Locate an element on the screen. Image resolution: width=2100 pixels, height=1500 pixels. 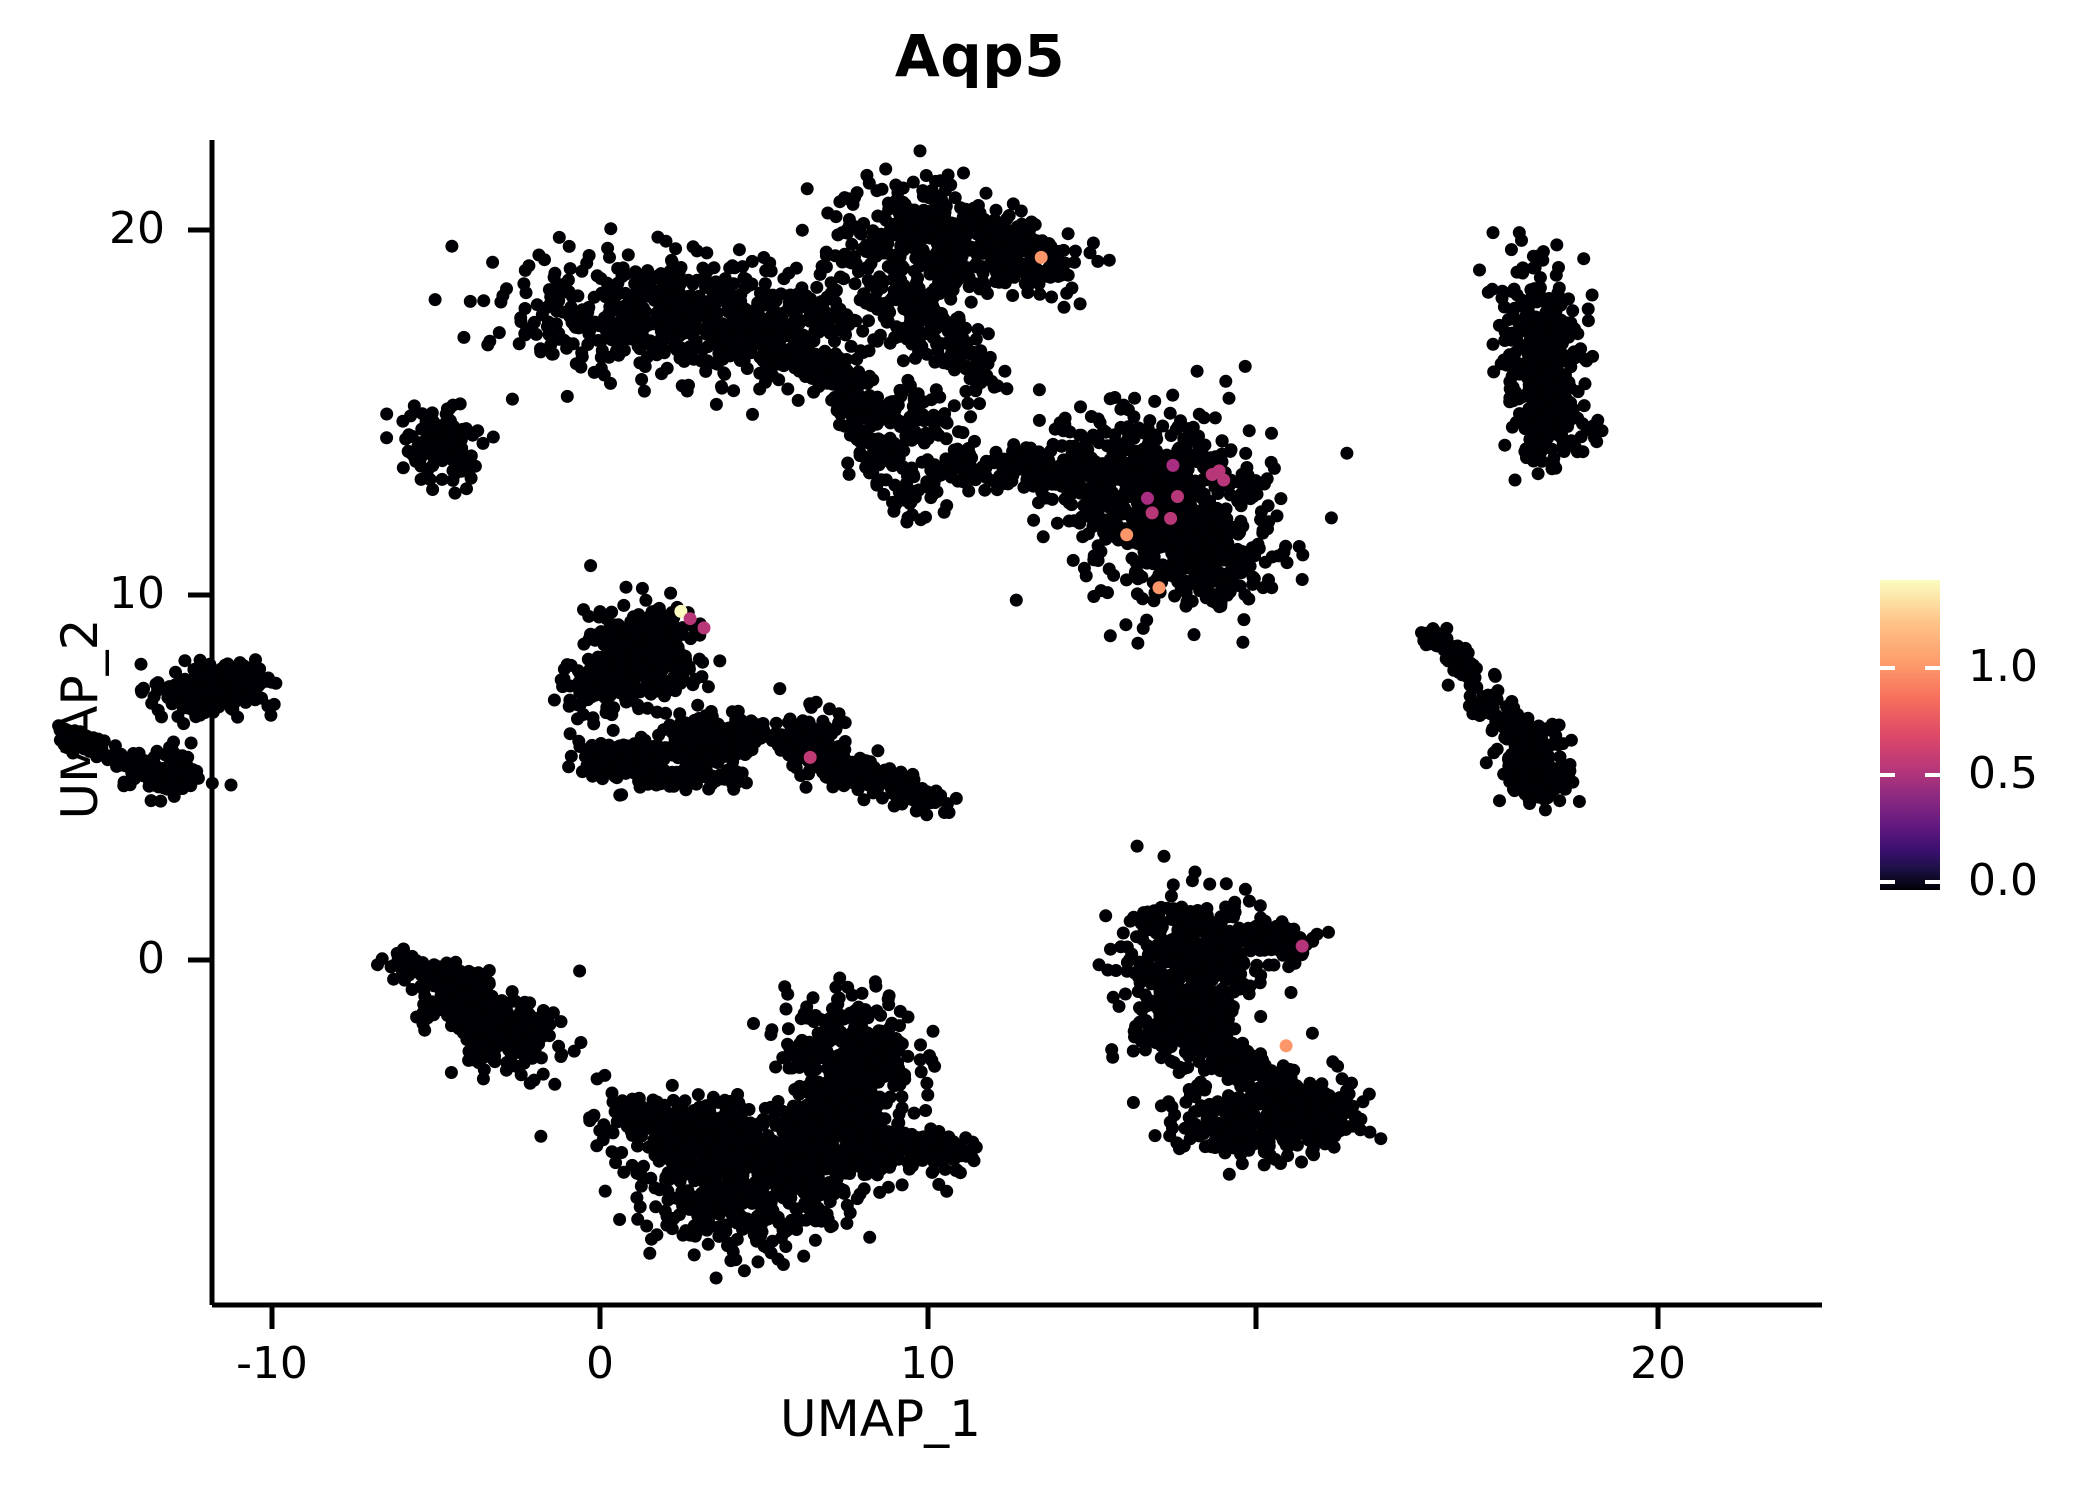
colorbar-tick-1-right is located at coordinates (1932, 668).